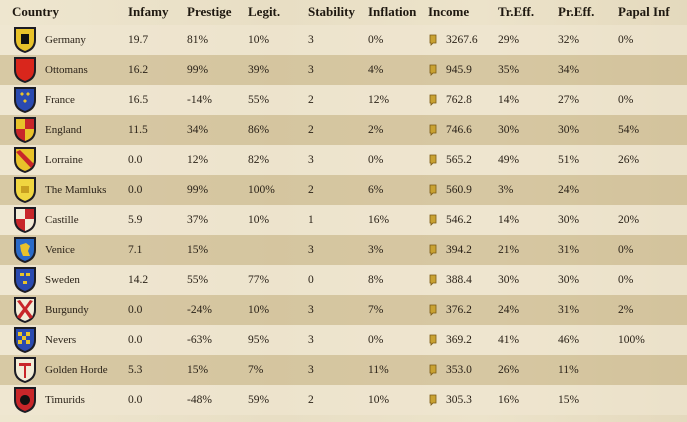 This screenshot has width=687, height=422. Describe the element at coordinates (516, 11) in the screenshot. I see `header-tr-eff: Tr.Eff.` at that location.